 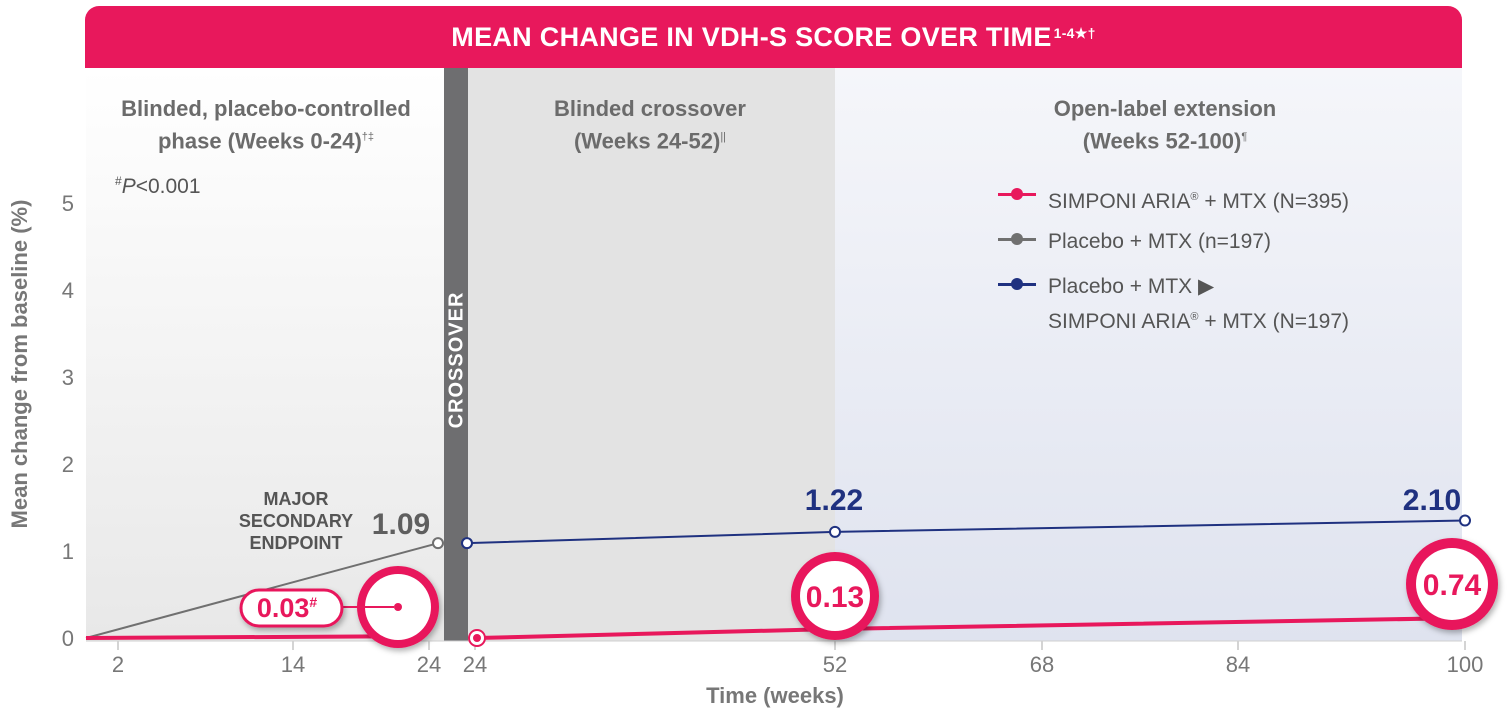 I want to click on value-label-122: 1.22, so click(x=834, y=500).